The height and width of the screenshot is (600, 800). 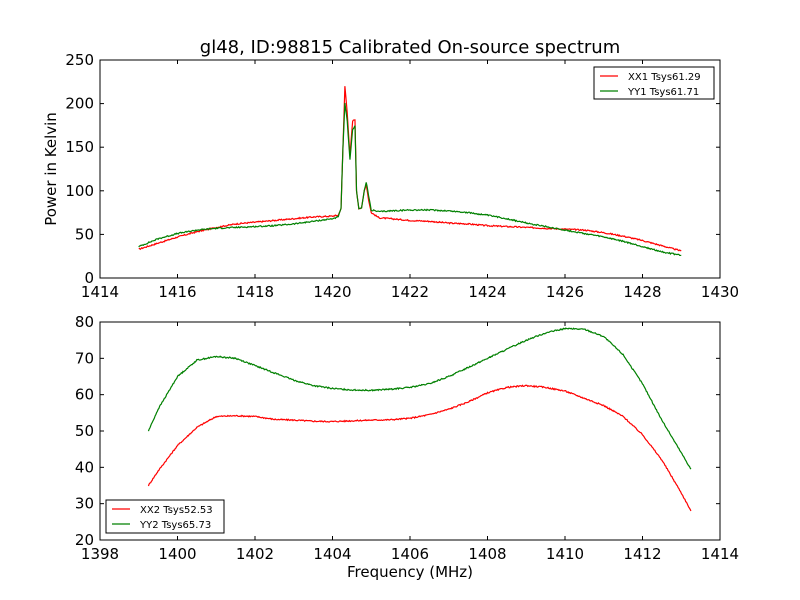 What do you see at coordinates (100, 554) in the screenshot?
I see `bottom-x-tick-label: 1398` at bounding box center [100, 554].